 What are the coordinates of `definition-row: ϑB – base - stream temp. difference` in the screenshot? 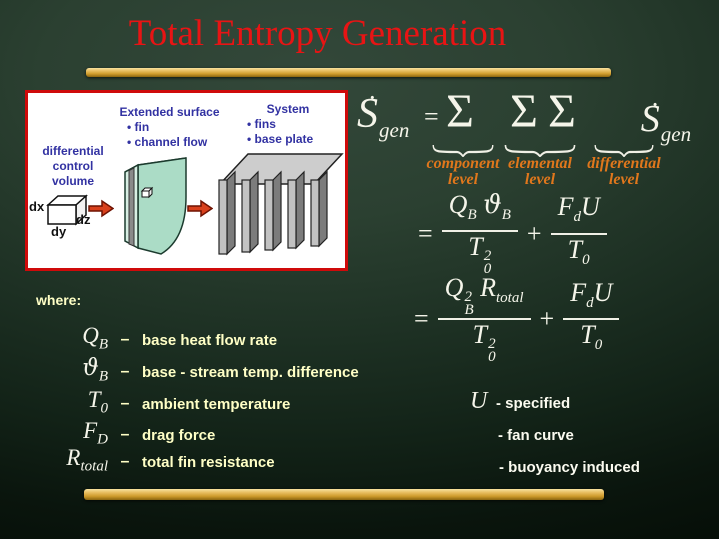 It's located at (193, 372).